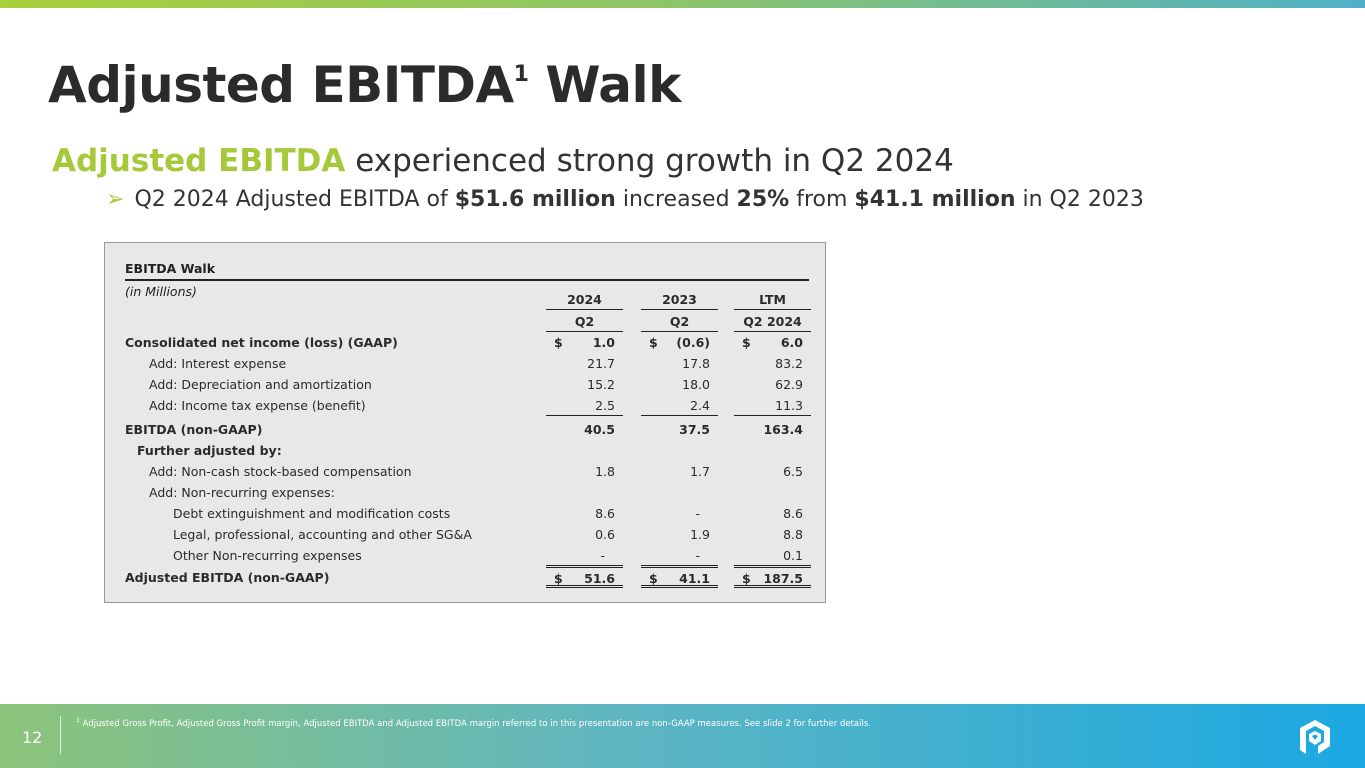 The height and width of the screenshot is (768, 1365). I want to click on value: 37.5, so click(694, 429).